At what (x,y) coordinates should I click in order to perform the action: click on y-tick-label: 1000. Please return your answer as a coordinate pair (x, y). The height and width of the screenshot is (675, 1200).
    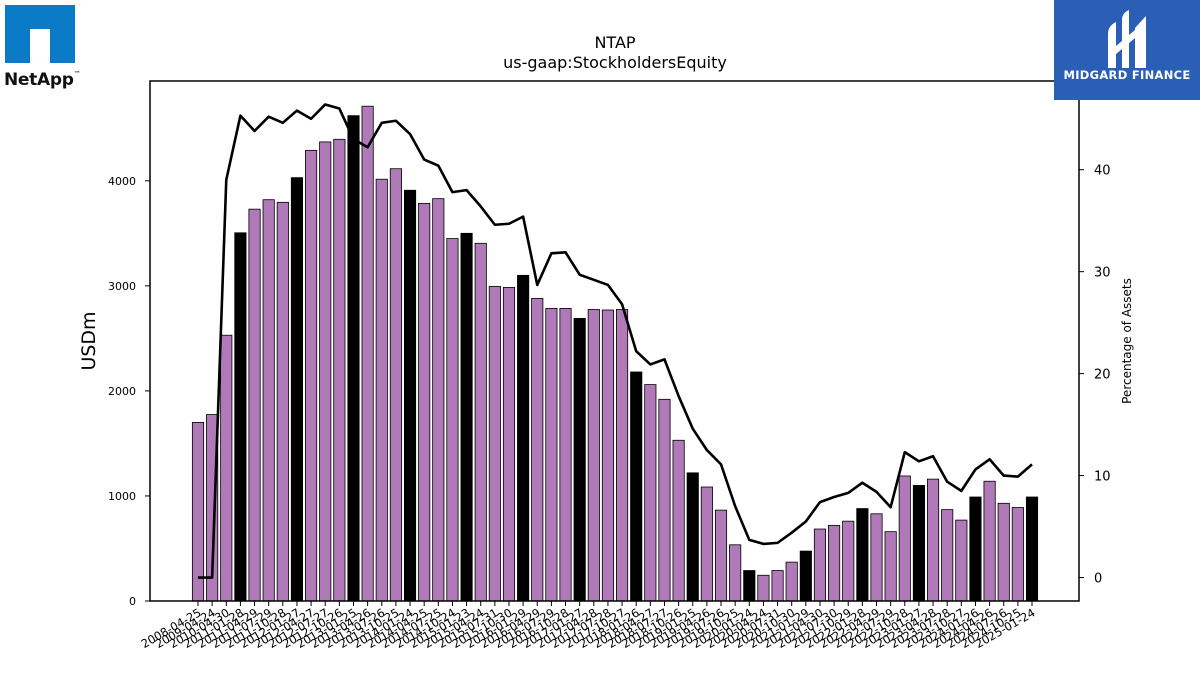
    Looking at the image, I should click on (122, 496).